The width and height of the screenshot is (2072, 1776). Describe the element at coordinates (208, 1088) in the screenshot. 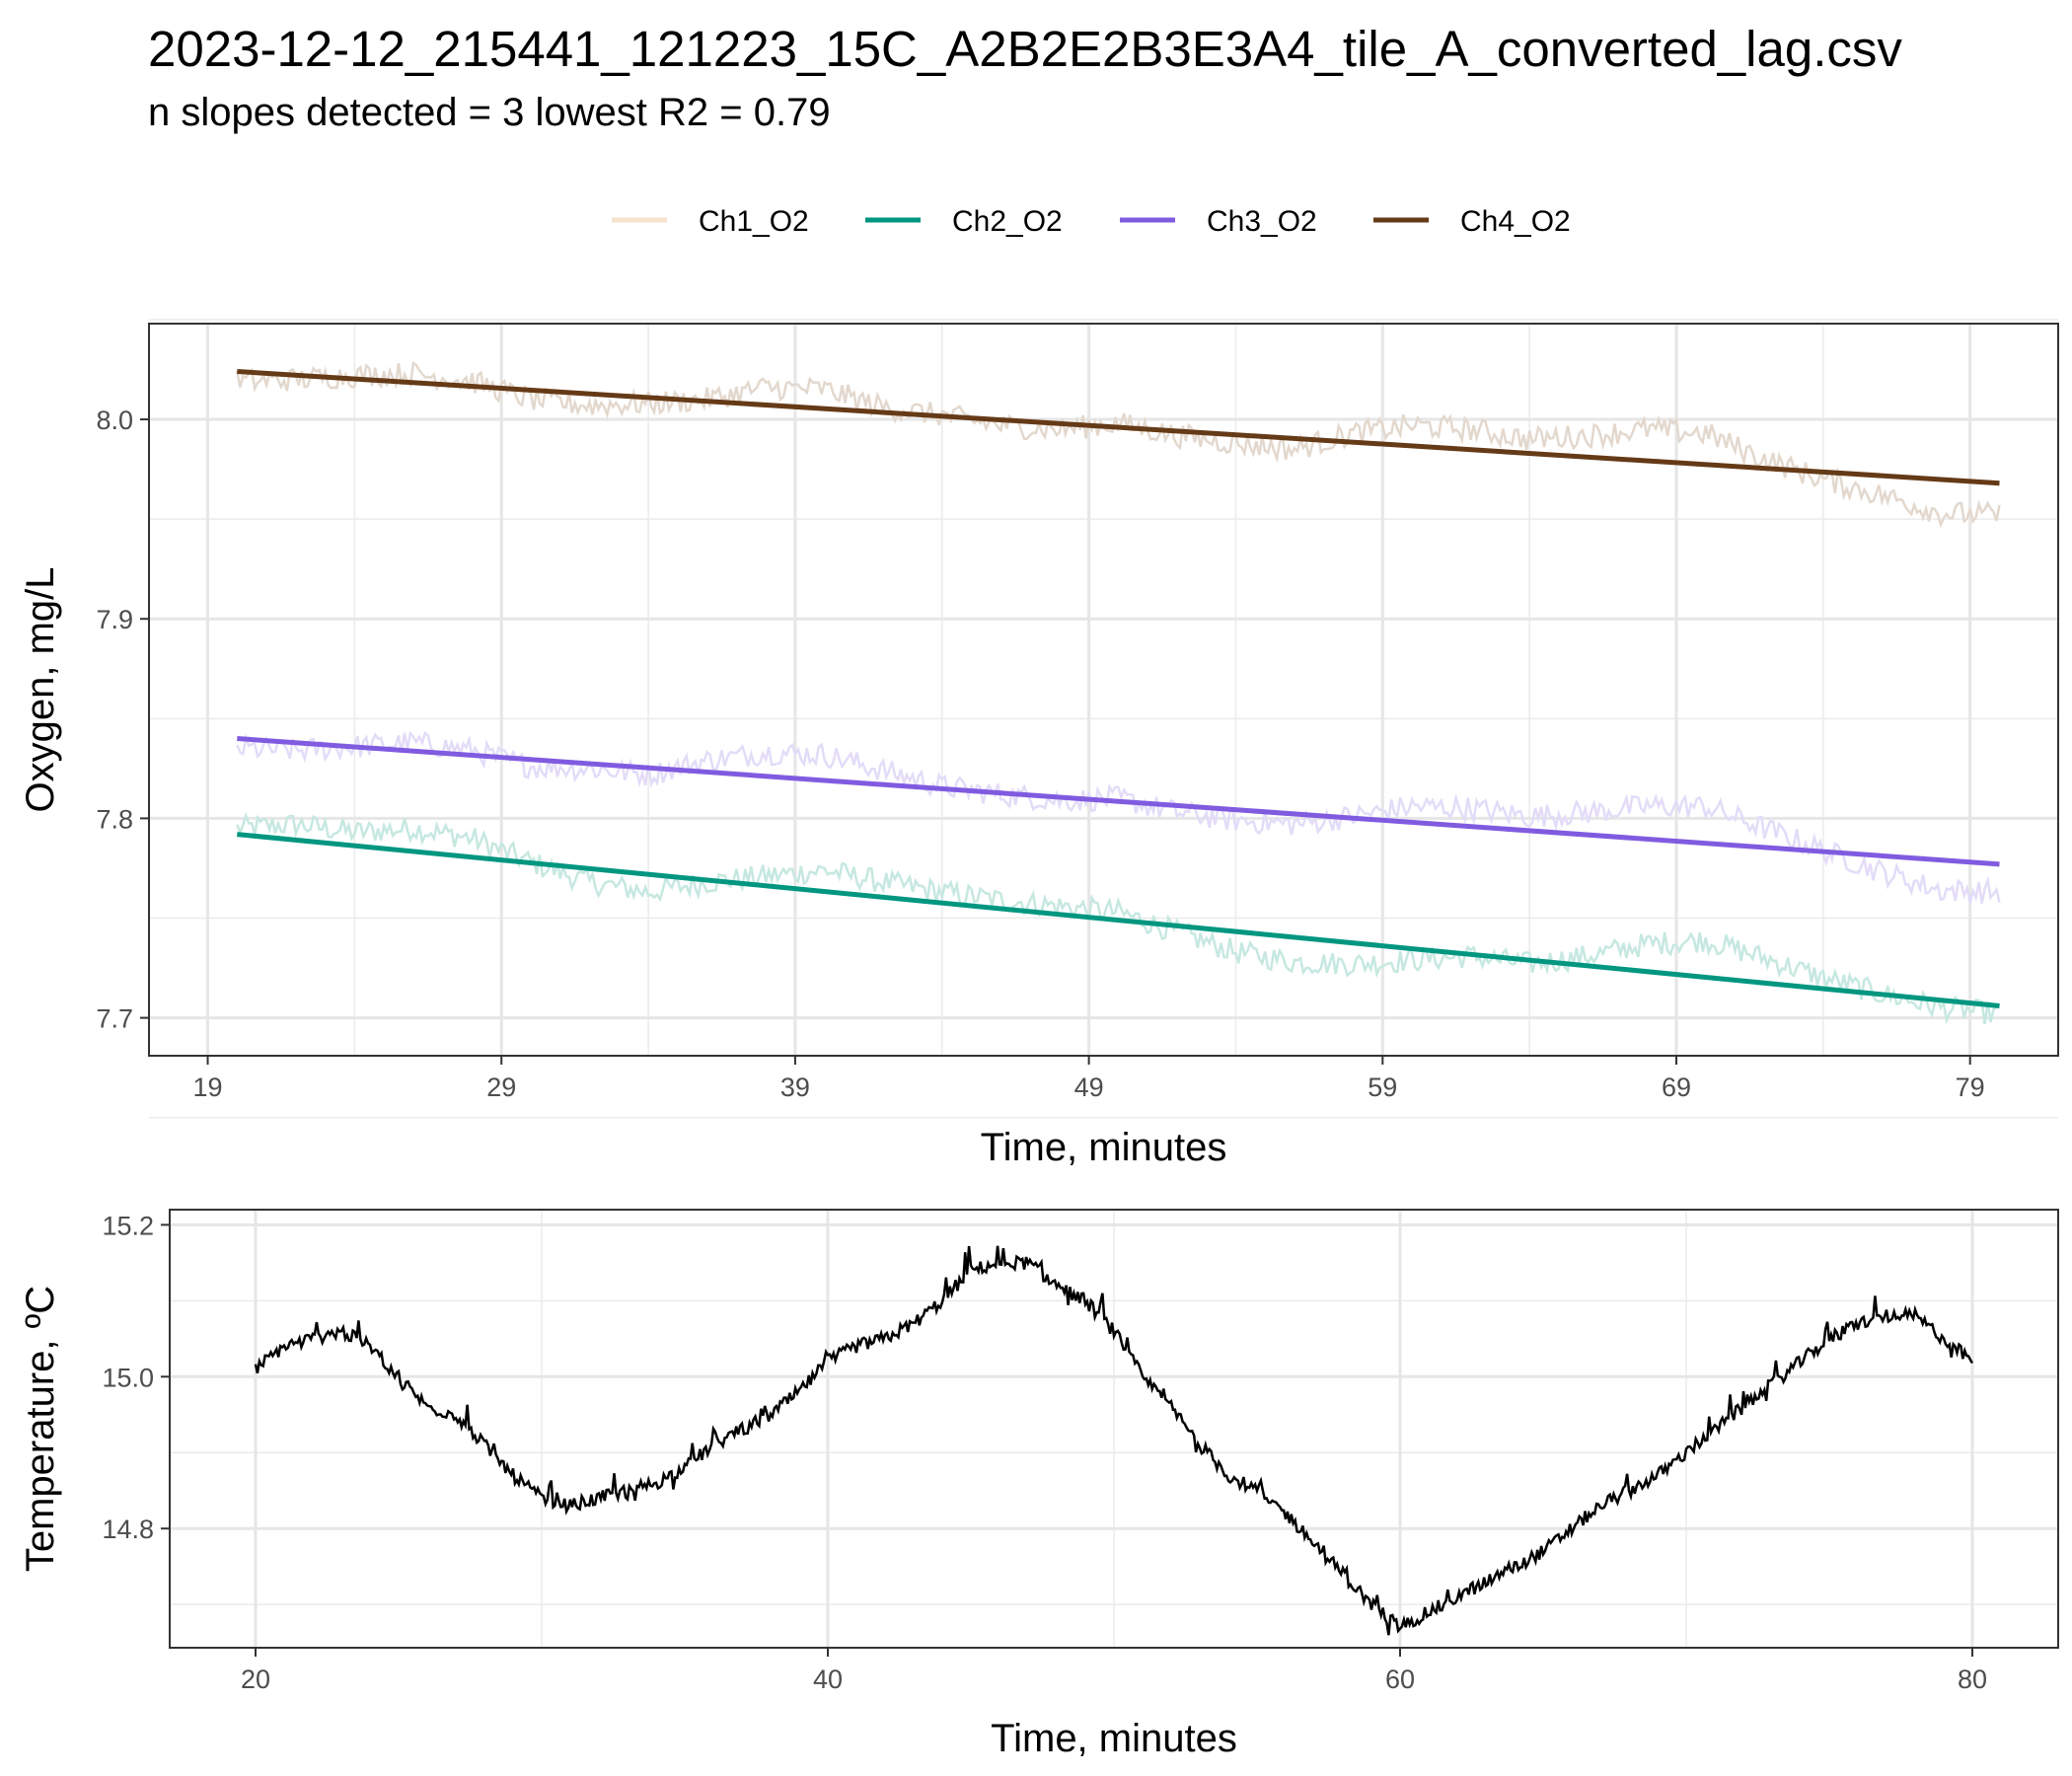

I see `x-tick-label: 19` at that location.